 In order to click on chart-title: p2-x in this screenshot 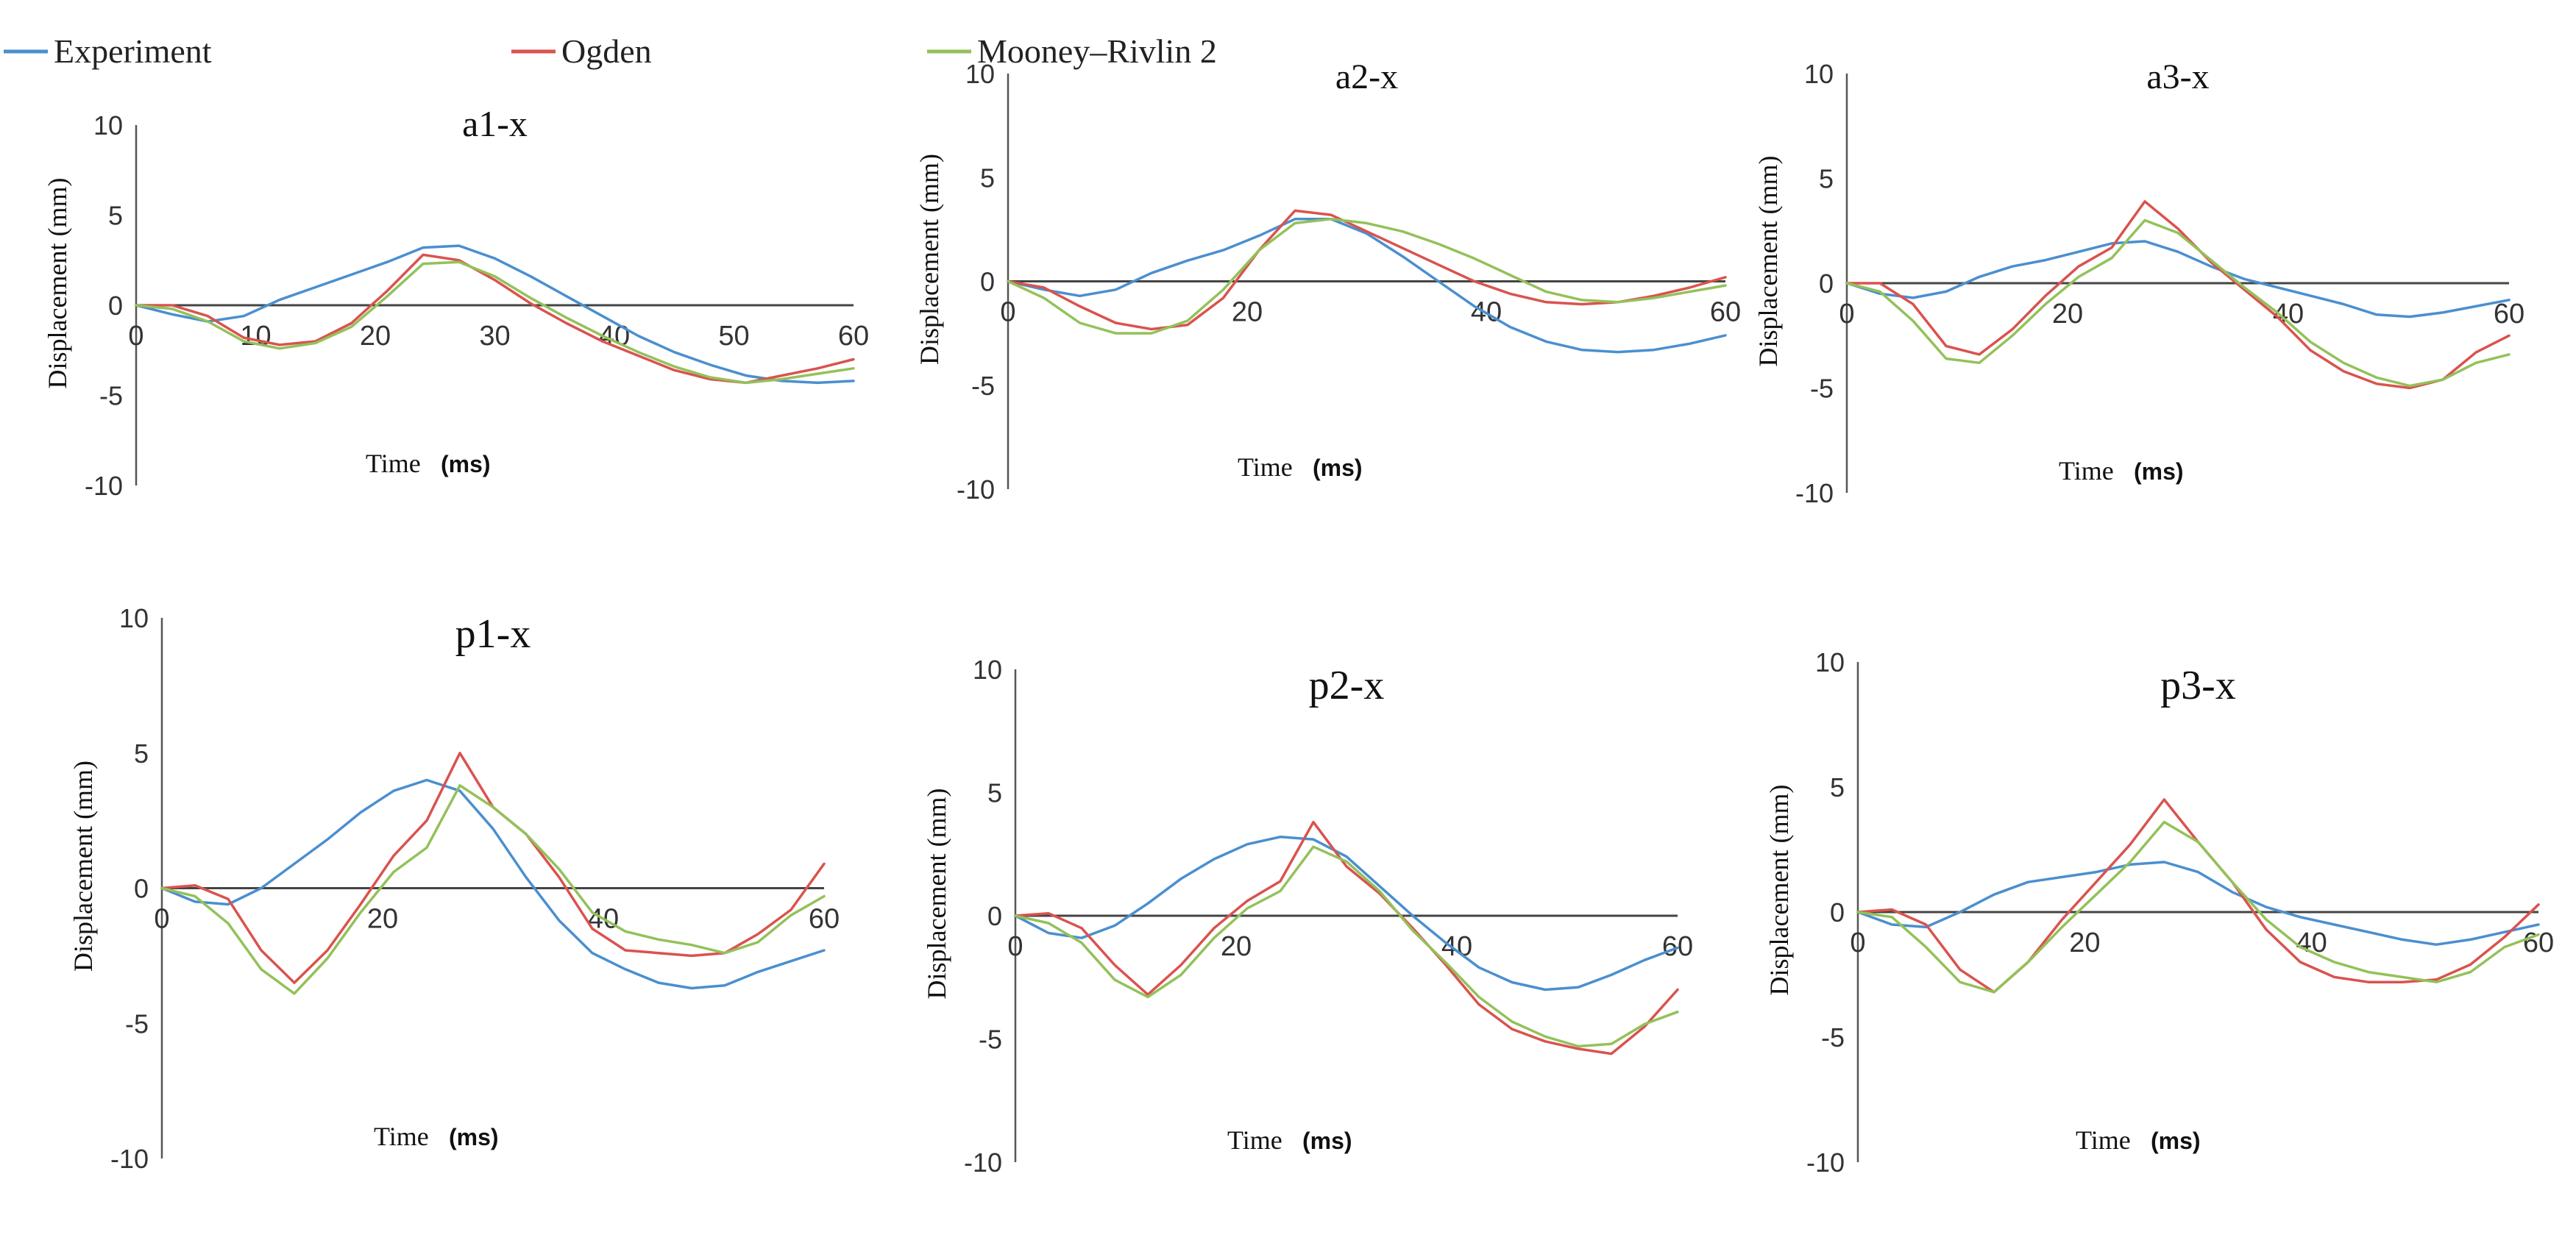, I will do `click(1347, 685)`.